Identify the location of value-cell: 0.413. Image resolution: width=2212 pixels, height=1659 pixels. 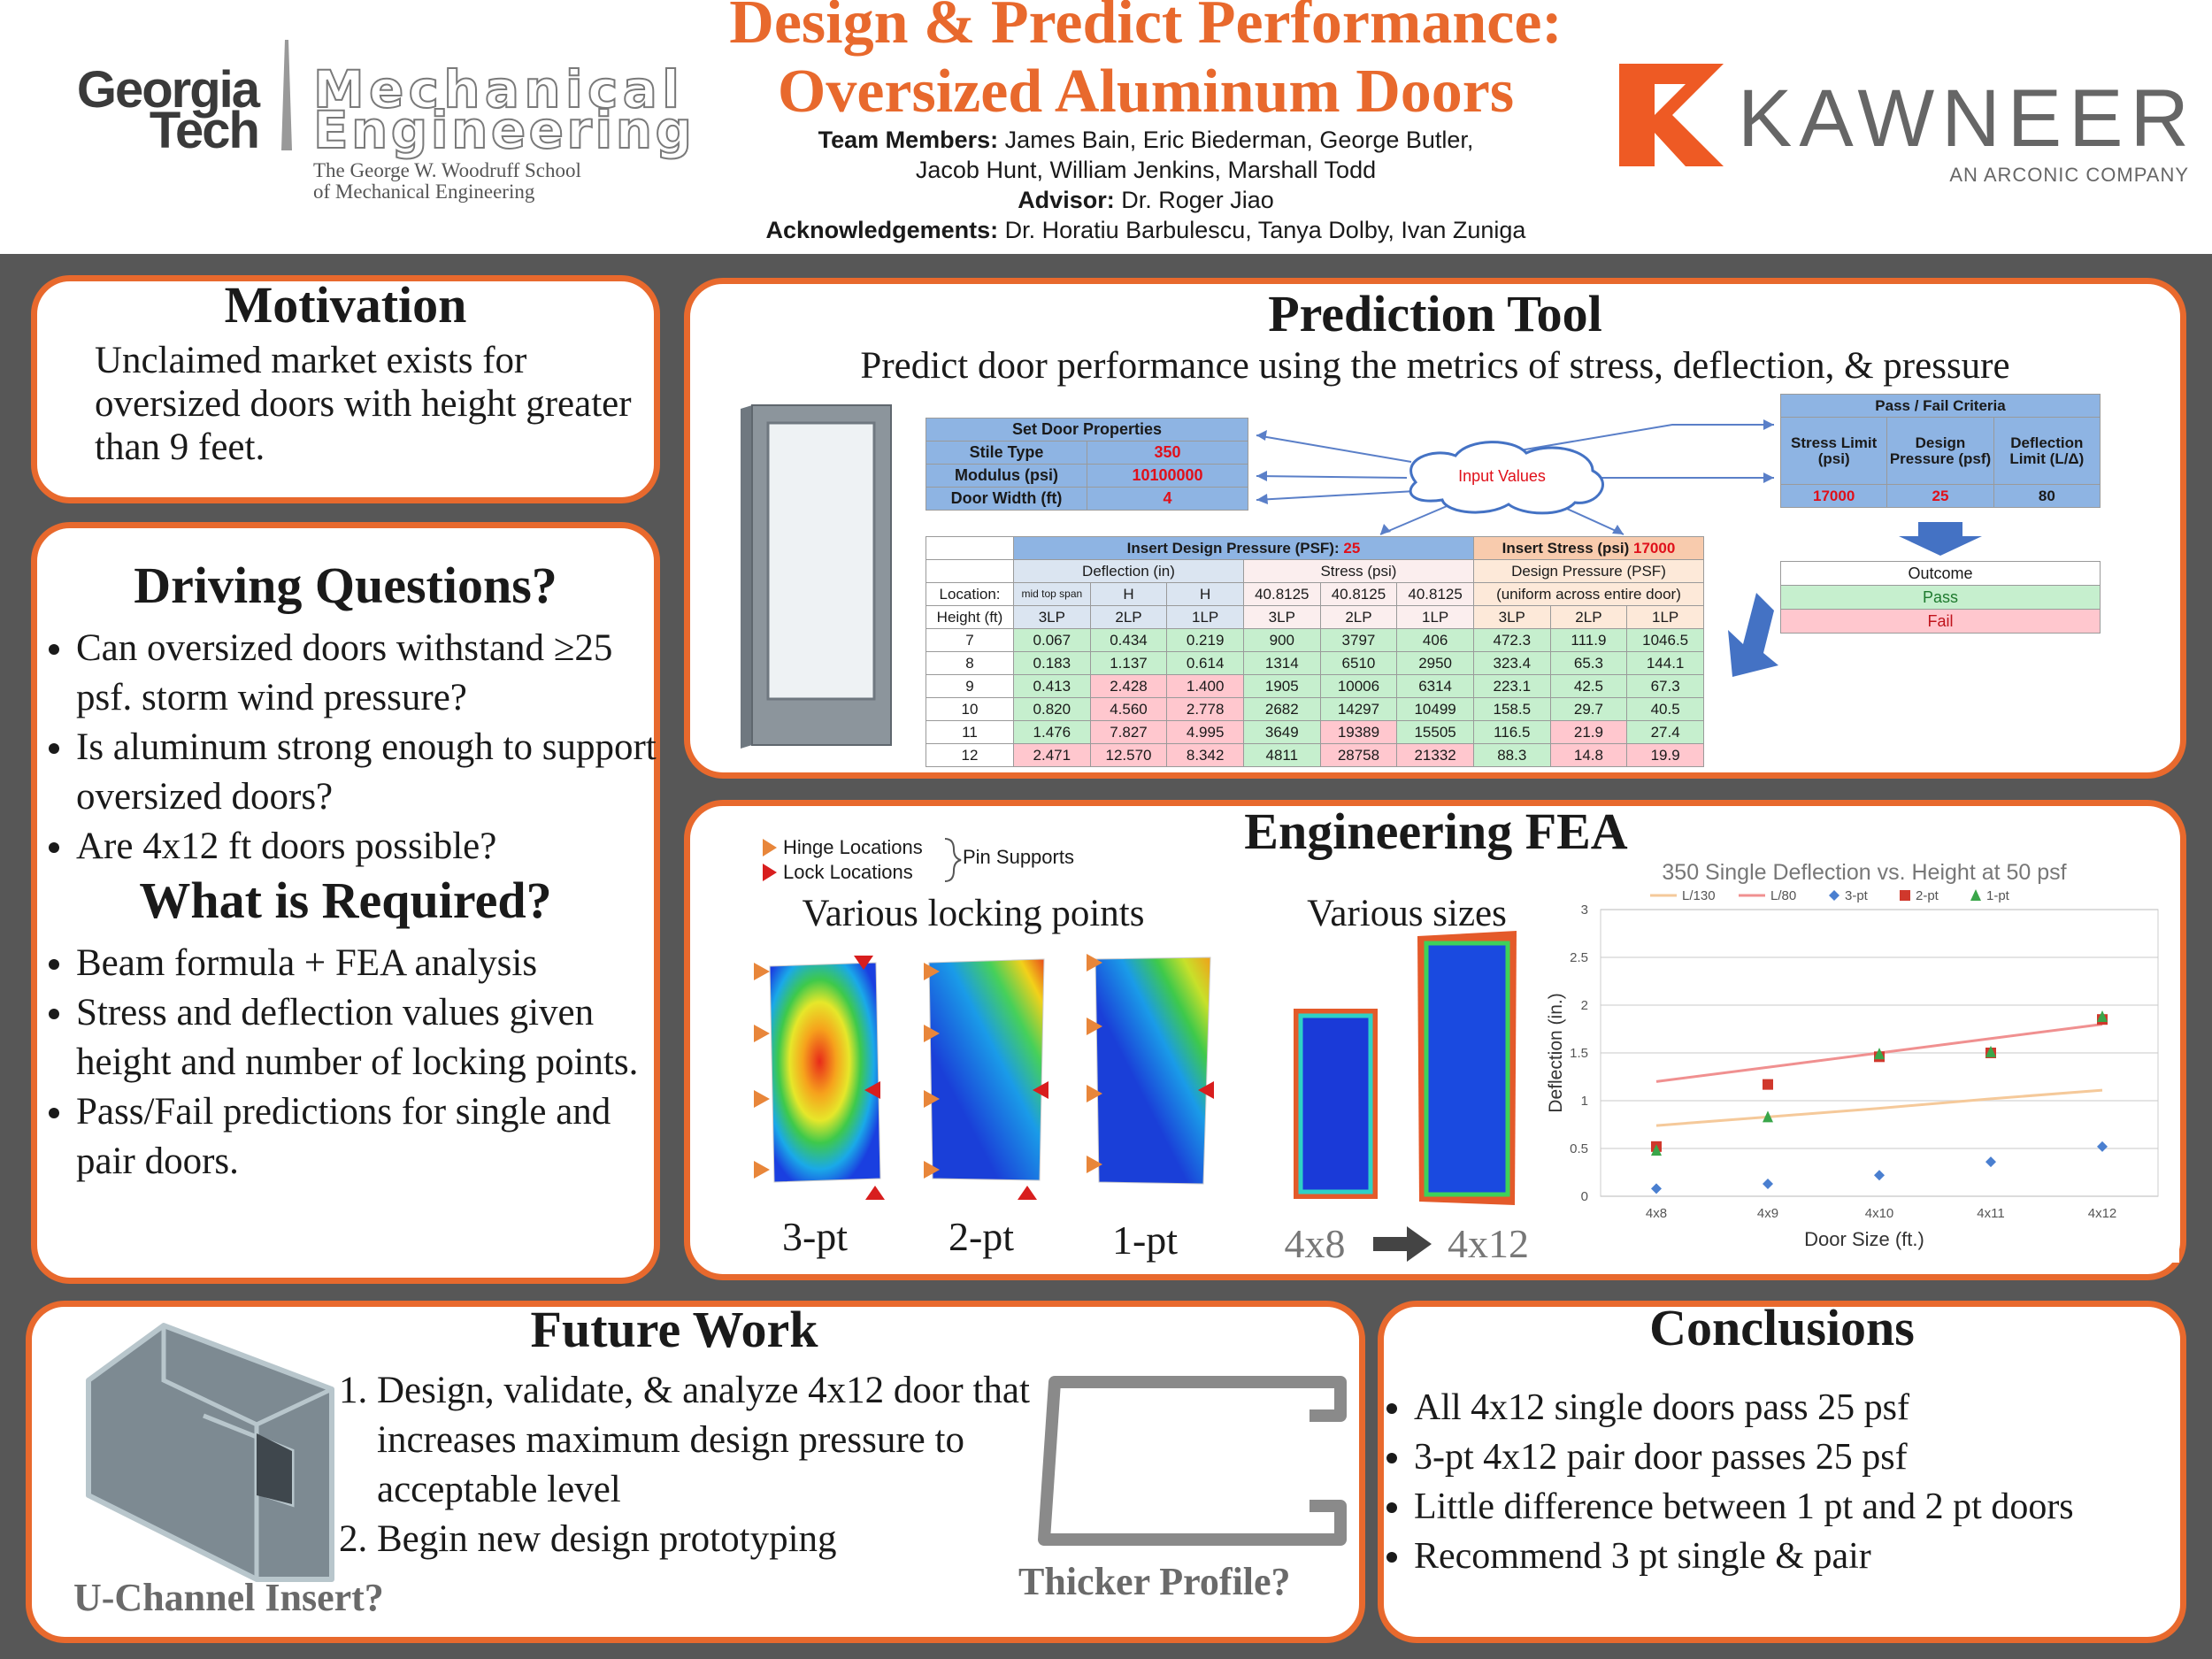
(1052, 686).